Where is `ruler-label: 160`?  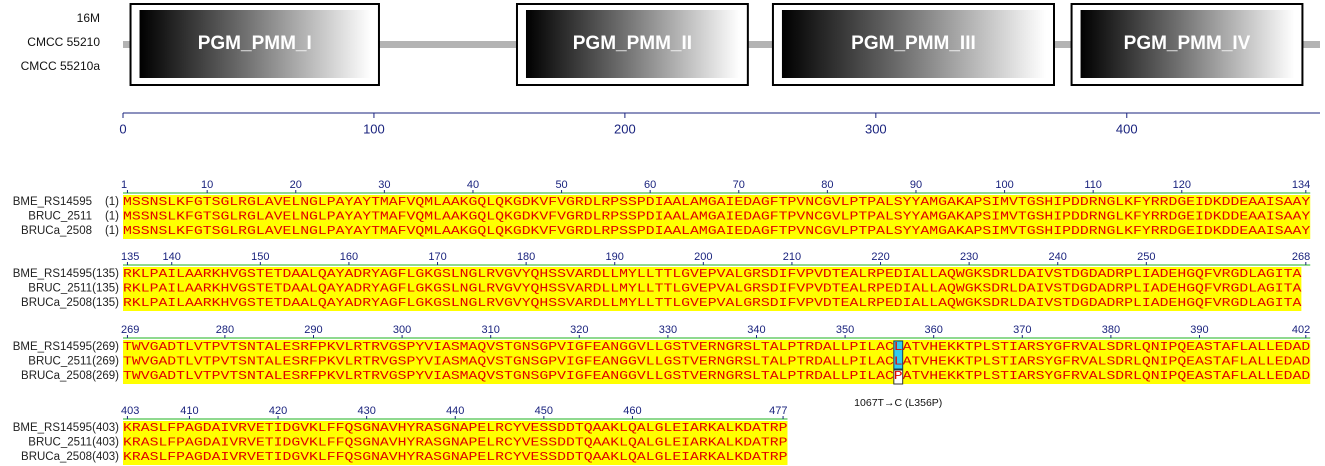
ruler-label: 160 is located at coordinates (349, 257).